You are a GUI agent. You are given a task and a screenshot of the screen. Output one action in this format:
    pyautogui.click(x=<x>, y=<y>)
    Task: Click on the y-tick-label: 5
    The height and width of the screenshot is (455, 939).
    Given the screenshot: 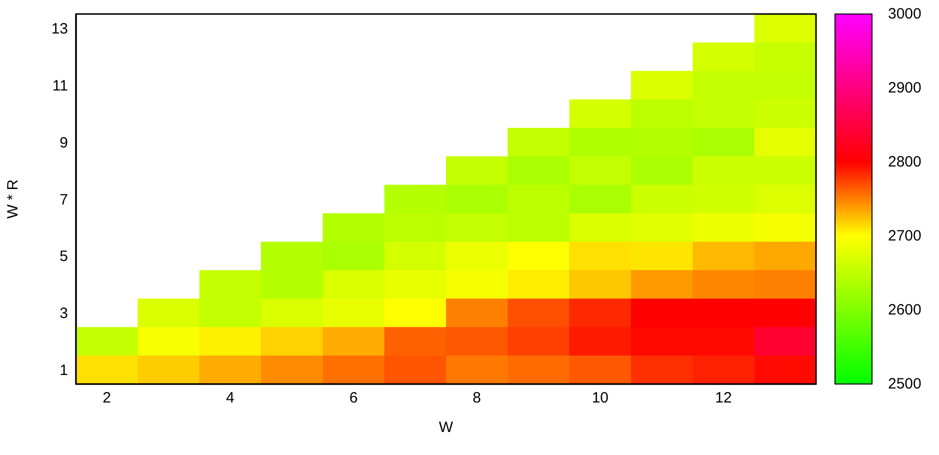 What is the action you would take?
    pyautogui.click(x=64, y=257)
    